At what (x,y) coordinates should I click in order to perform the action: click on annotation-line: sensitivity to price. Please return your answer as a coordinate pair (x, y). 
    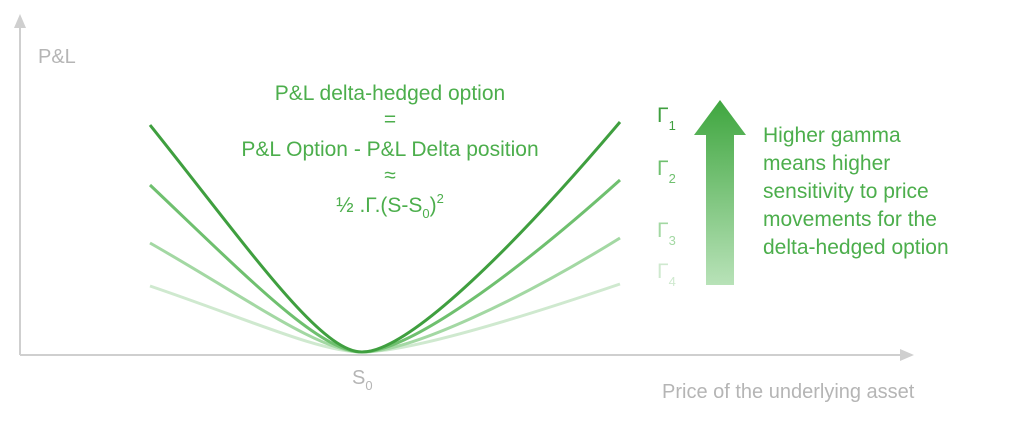
    Looking at the image, I should click on (846, 191).